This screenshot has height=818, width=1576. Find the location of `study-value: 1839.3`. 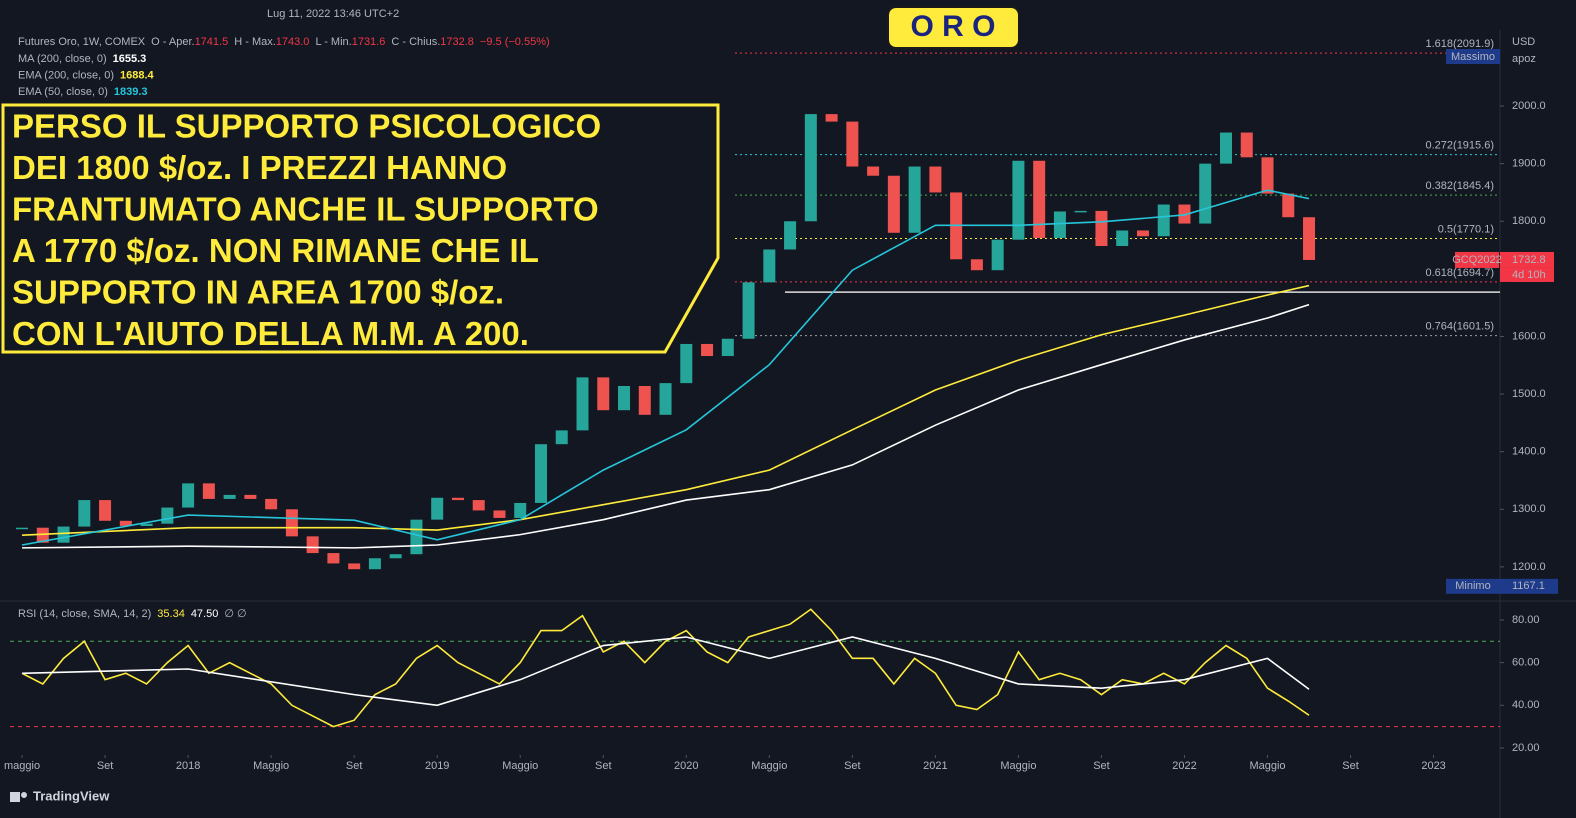

study-value: 1839.3 is located at coordinates (131, 92).